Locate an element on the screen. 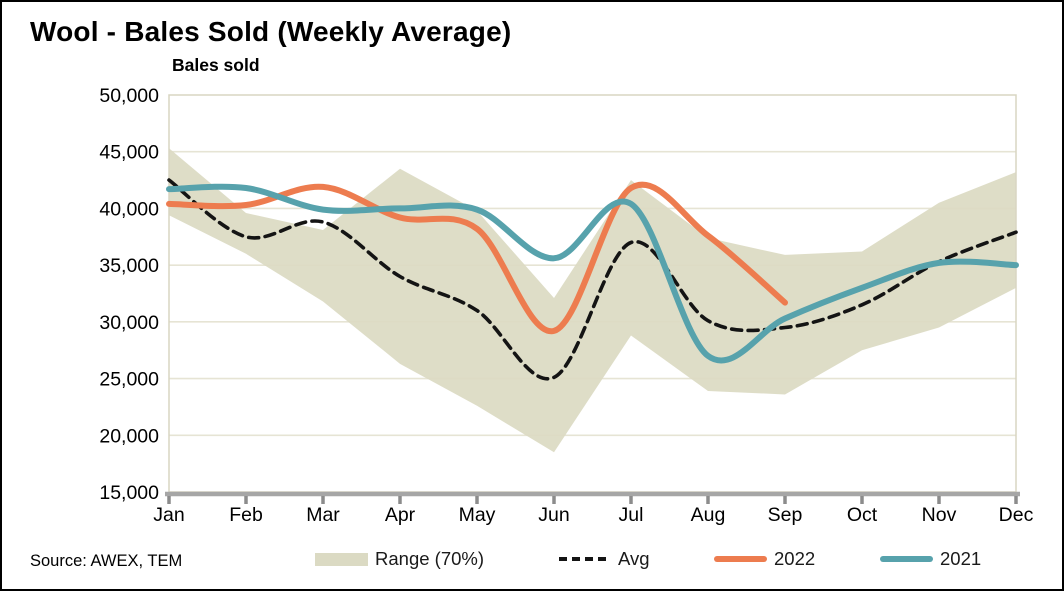  x-tick-label: Jul is located at coordinates (631, 515).